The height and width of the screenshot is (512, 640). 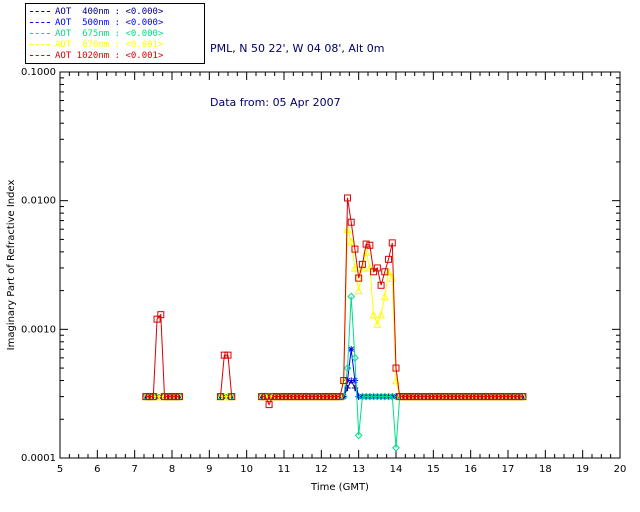 I want to click on y-axis-title: Imaginary Part of Refractive Index, so click(x=11, y=265).